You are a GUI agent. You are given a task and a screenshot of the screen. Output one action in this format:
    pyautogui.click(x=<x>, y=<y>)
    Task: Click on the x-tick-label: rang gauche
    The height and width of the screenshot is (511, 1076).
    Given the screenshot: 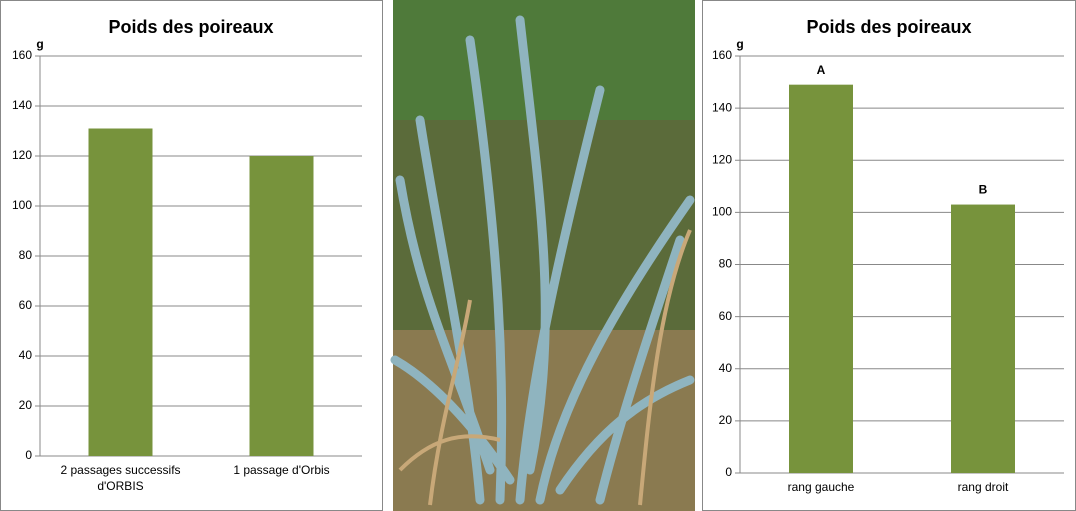 What is the action you would take?
    pyautogui.click(x=821, y=487)
    